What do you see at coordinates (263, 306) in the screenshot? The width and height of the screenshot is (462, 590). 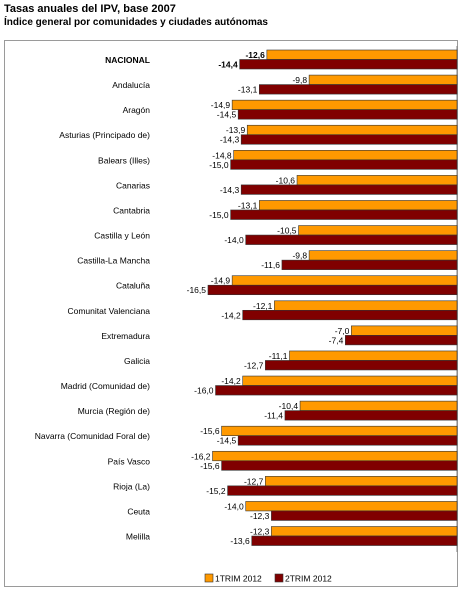 I see `data-label: -12,1` at bounding box center [263, 306].